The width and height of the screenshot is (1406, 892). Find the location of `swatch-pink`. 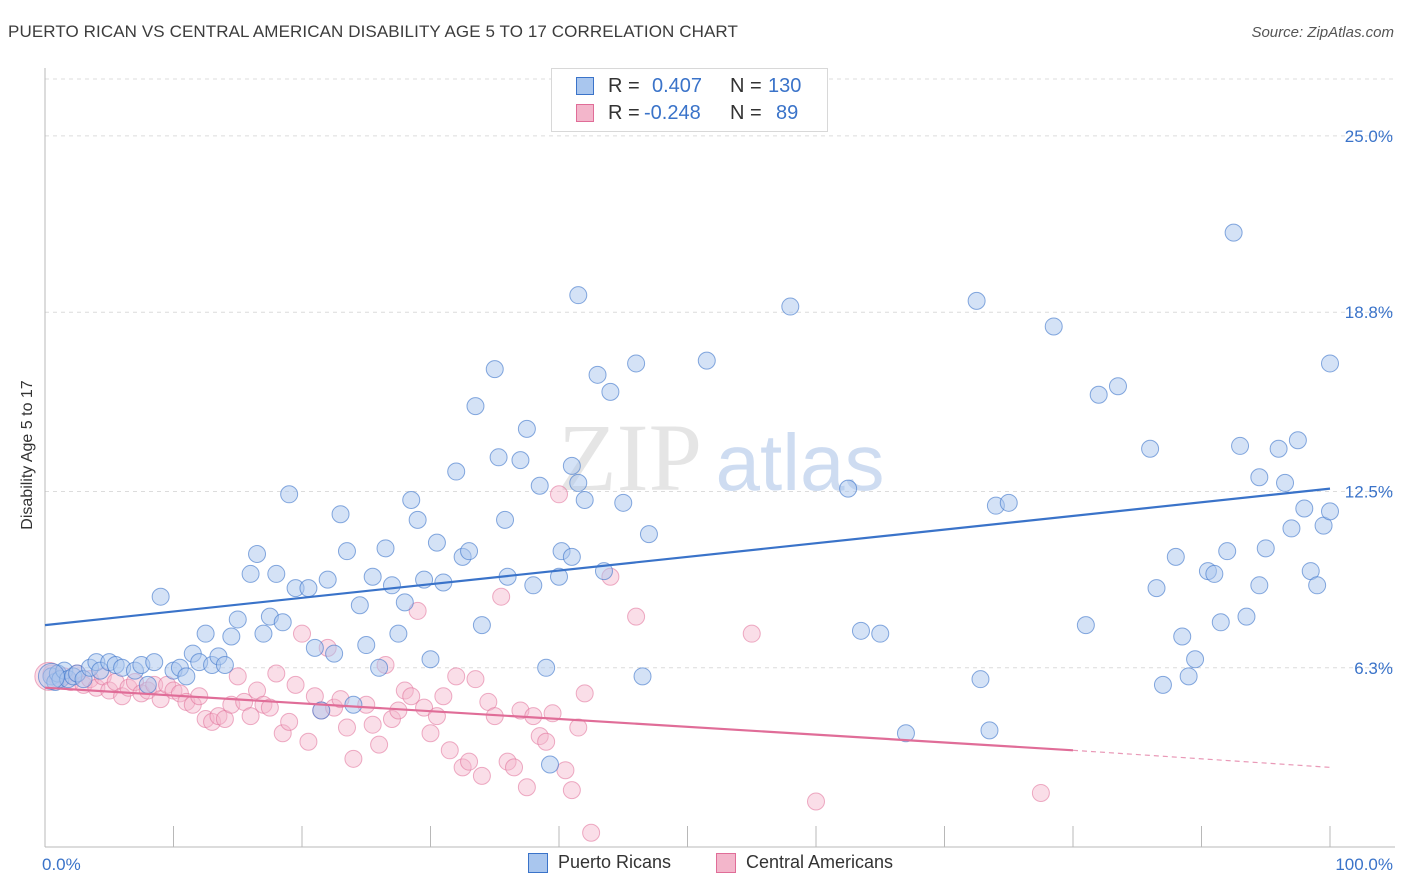

swatch-pink is located at coordinates (585, 113).